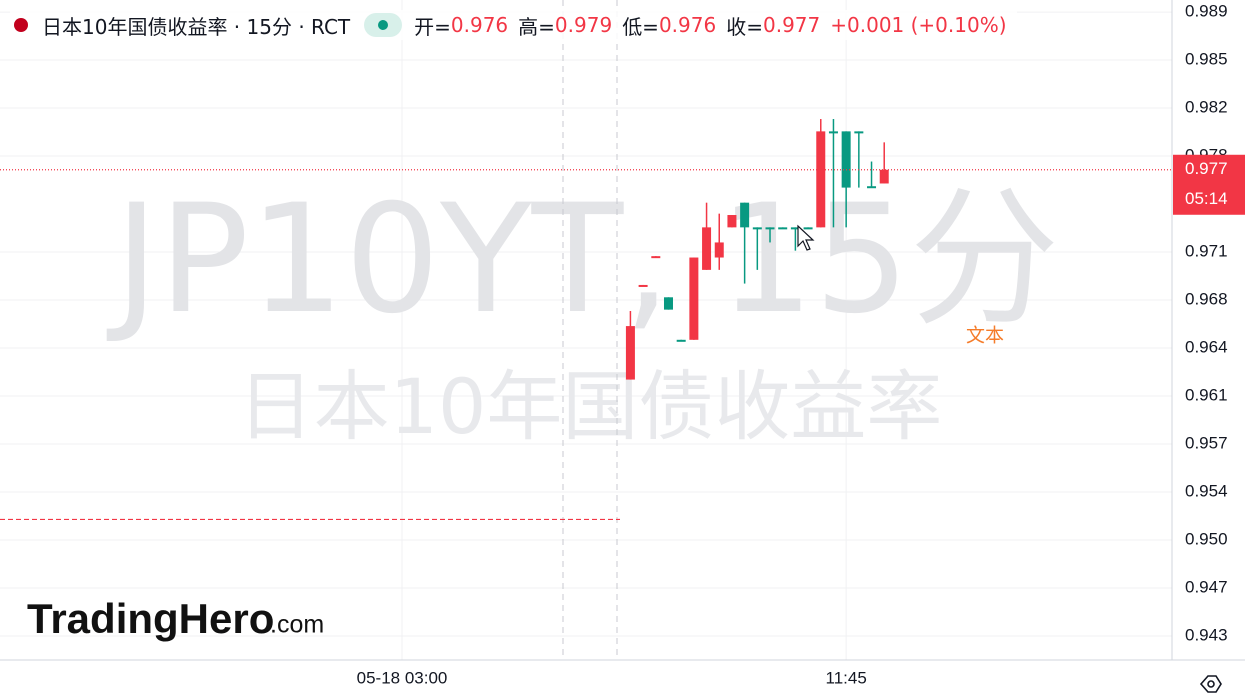 The width and height of the screenshot is (1245, 700). What do you see at coordinates (1209, 184) in the screenshot?
I see `price-label-box` at bounding box center [1209, 184].